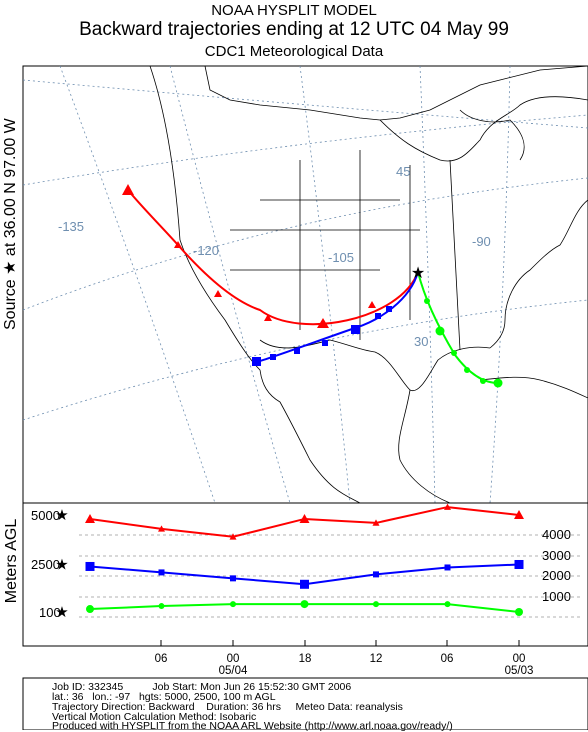  I want to click on right-tick-2000: 2000, so click(556, 575).